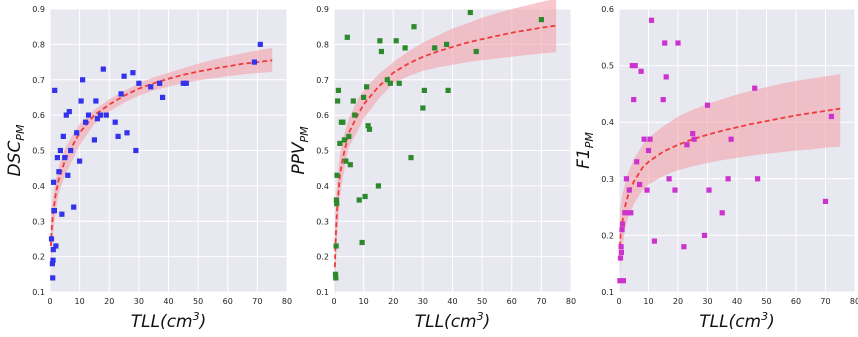 This screenshot has width=858, height=337. What do you see at coordinates (287, 301) in the screenshot?
I see `x-tick-label: 80` at bounding box center [287, 301].